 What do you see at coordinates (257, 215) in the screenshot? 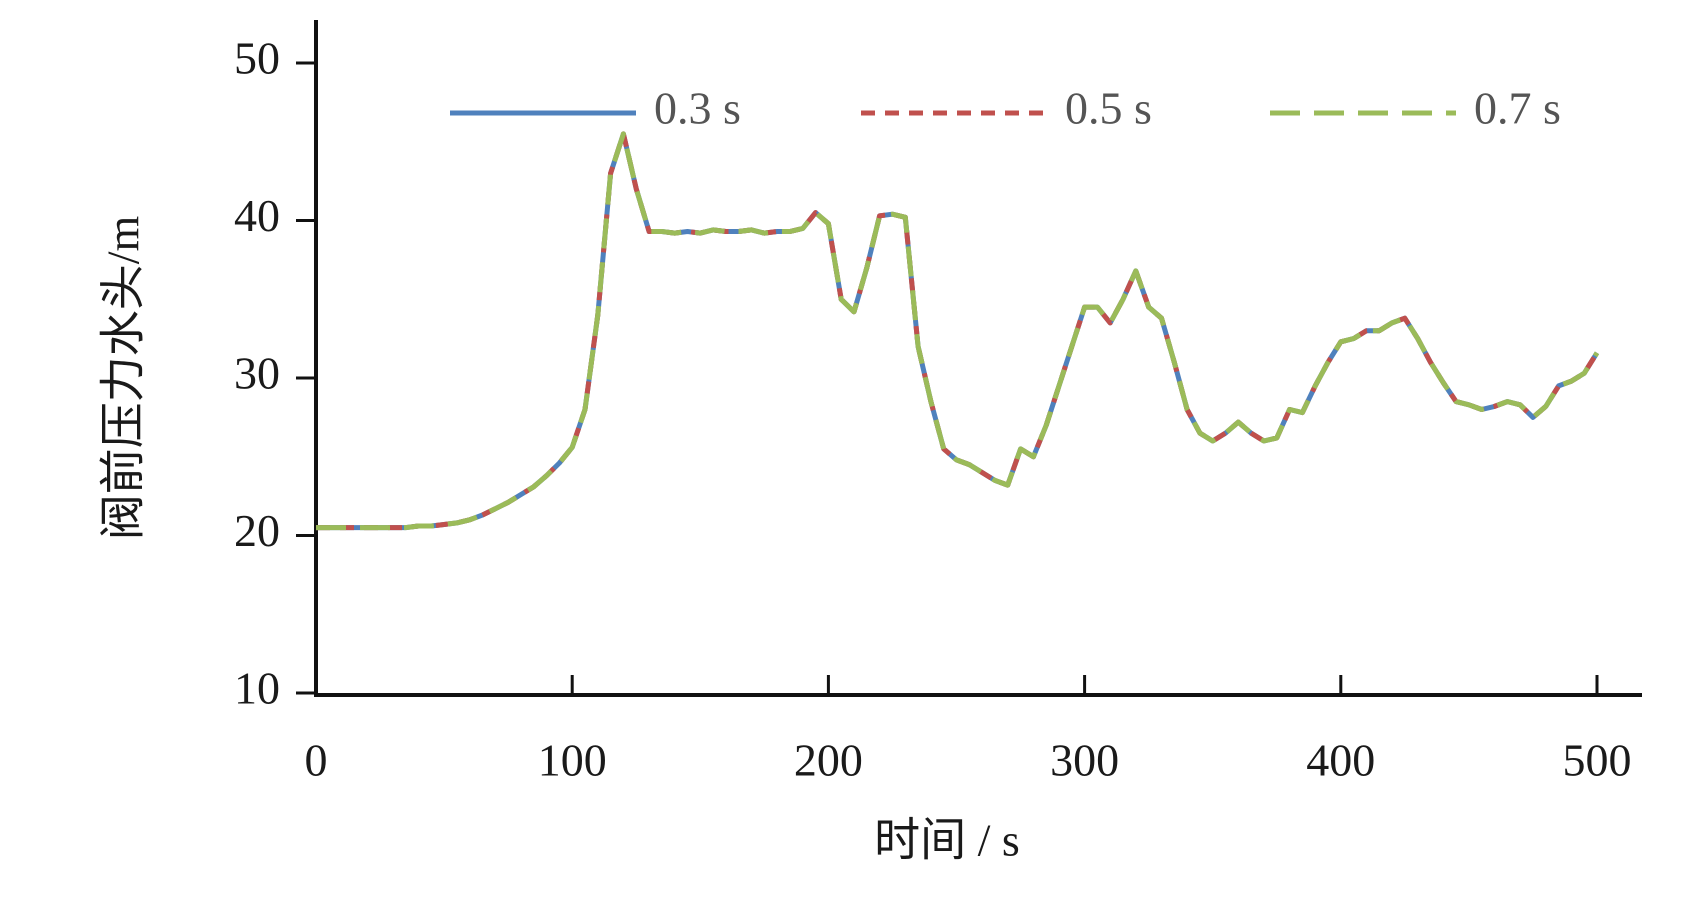
I see `y-tick-label: 40` at bounding box center [257, 215].